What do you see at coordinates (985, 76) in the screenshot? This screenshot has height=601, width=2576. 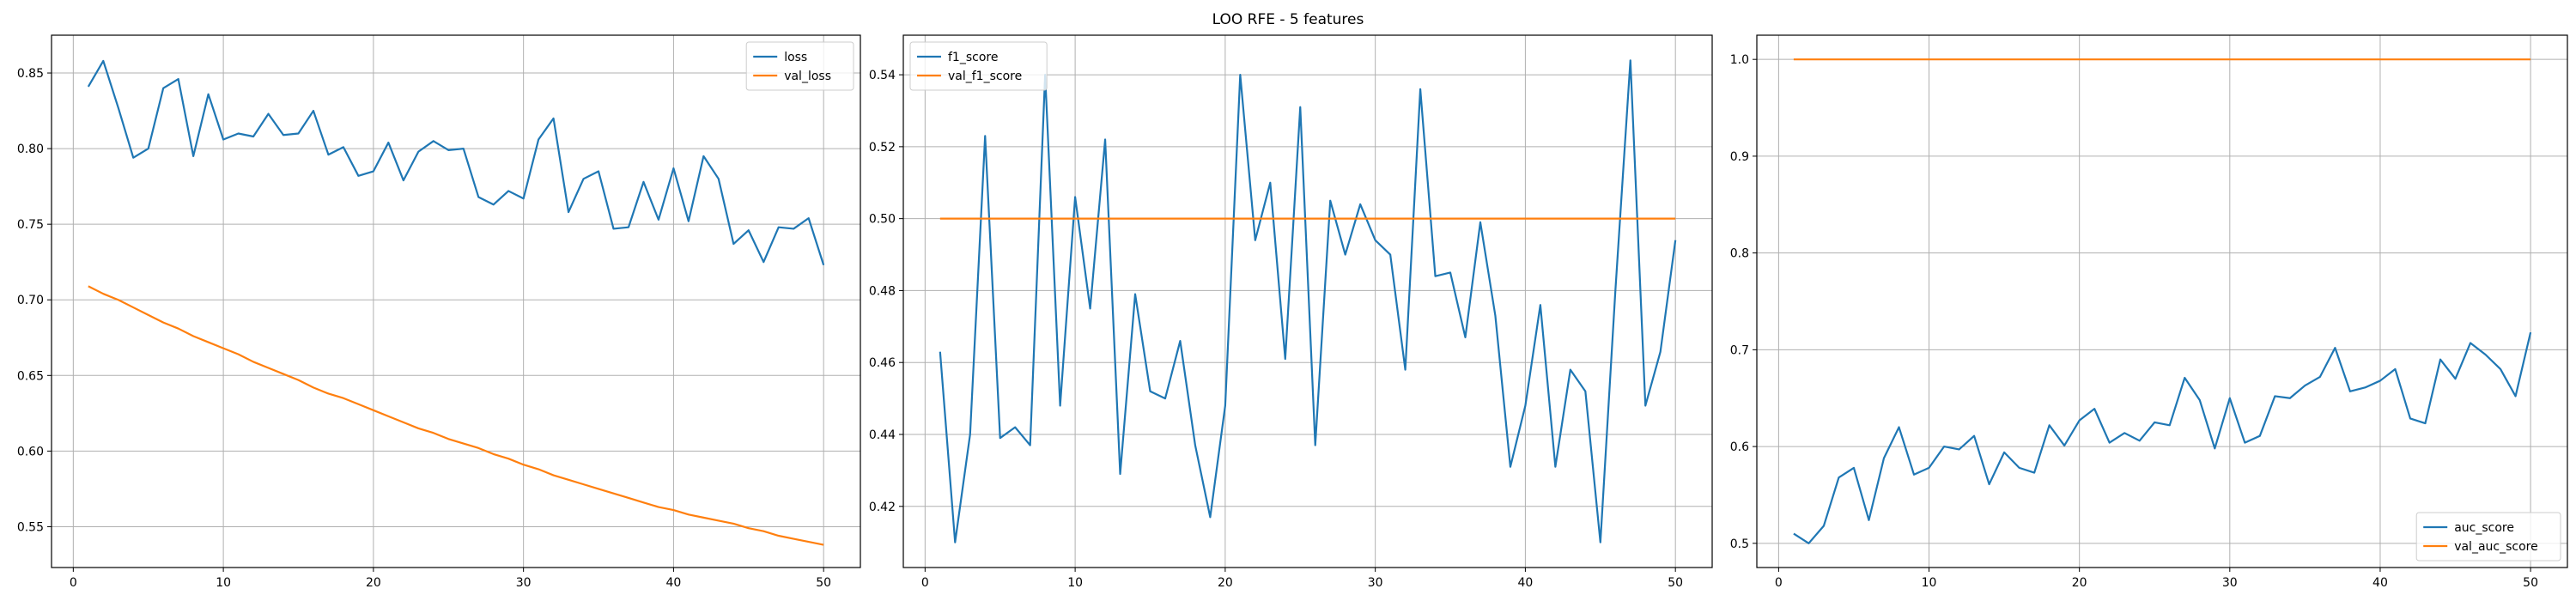 I see `legend-label: val_f1_score` at bounding box center [985, 76].